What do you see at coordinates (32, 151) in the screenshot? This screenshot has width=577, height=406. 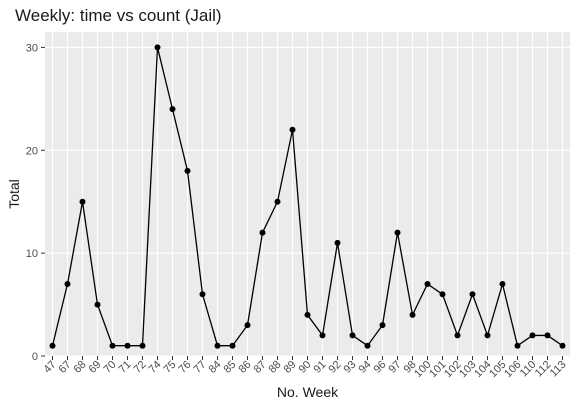 I see `y-tick-label: 20` at bounding box center [32, 151].